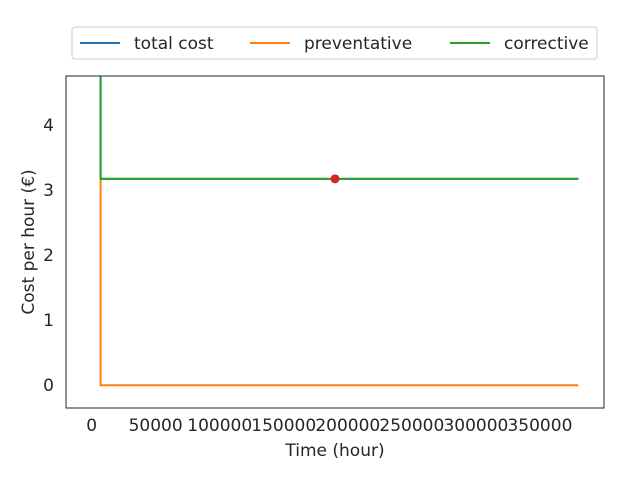 The height and width of the screenshot is (480, 640). What do you see at coordinates (156, 426) in the screenshot?
I see `x-tick-label: 50000` at bounding box center [156, 426].